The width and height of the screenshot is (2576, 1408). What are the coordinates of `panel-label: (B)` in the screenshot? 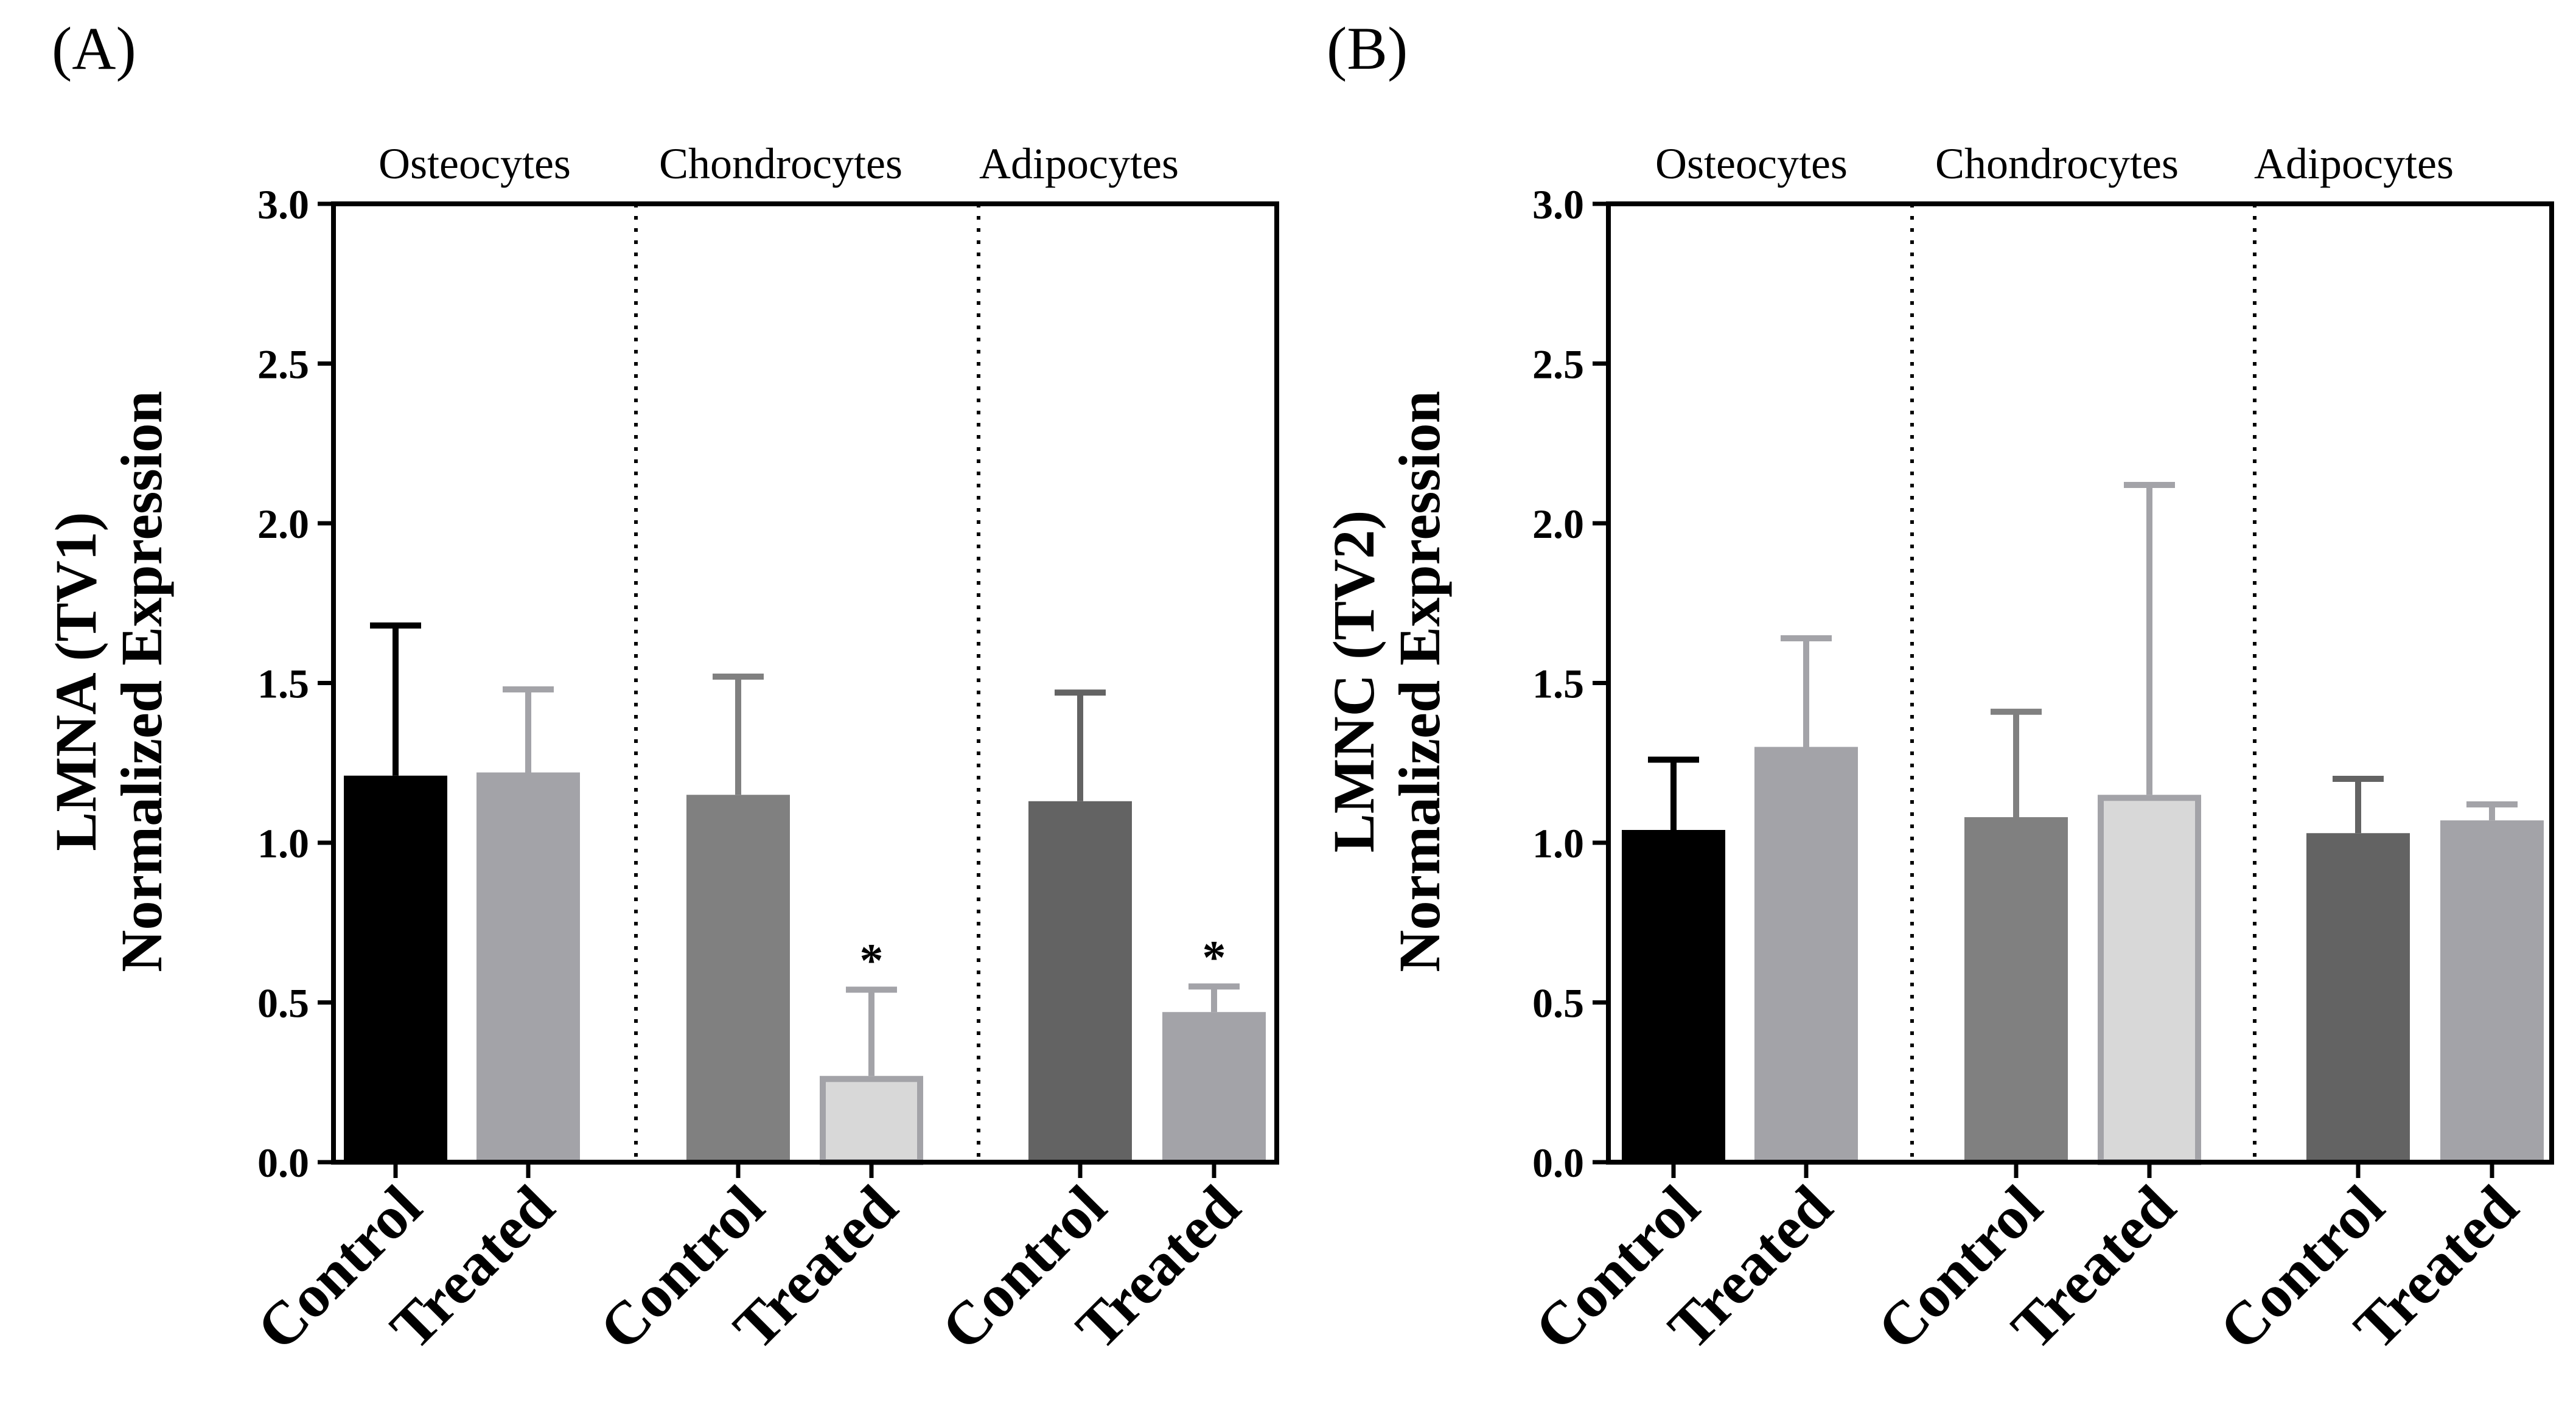 It's located at (1367, 48).